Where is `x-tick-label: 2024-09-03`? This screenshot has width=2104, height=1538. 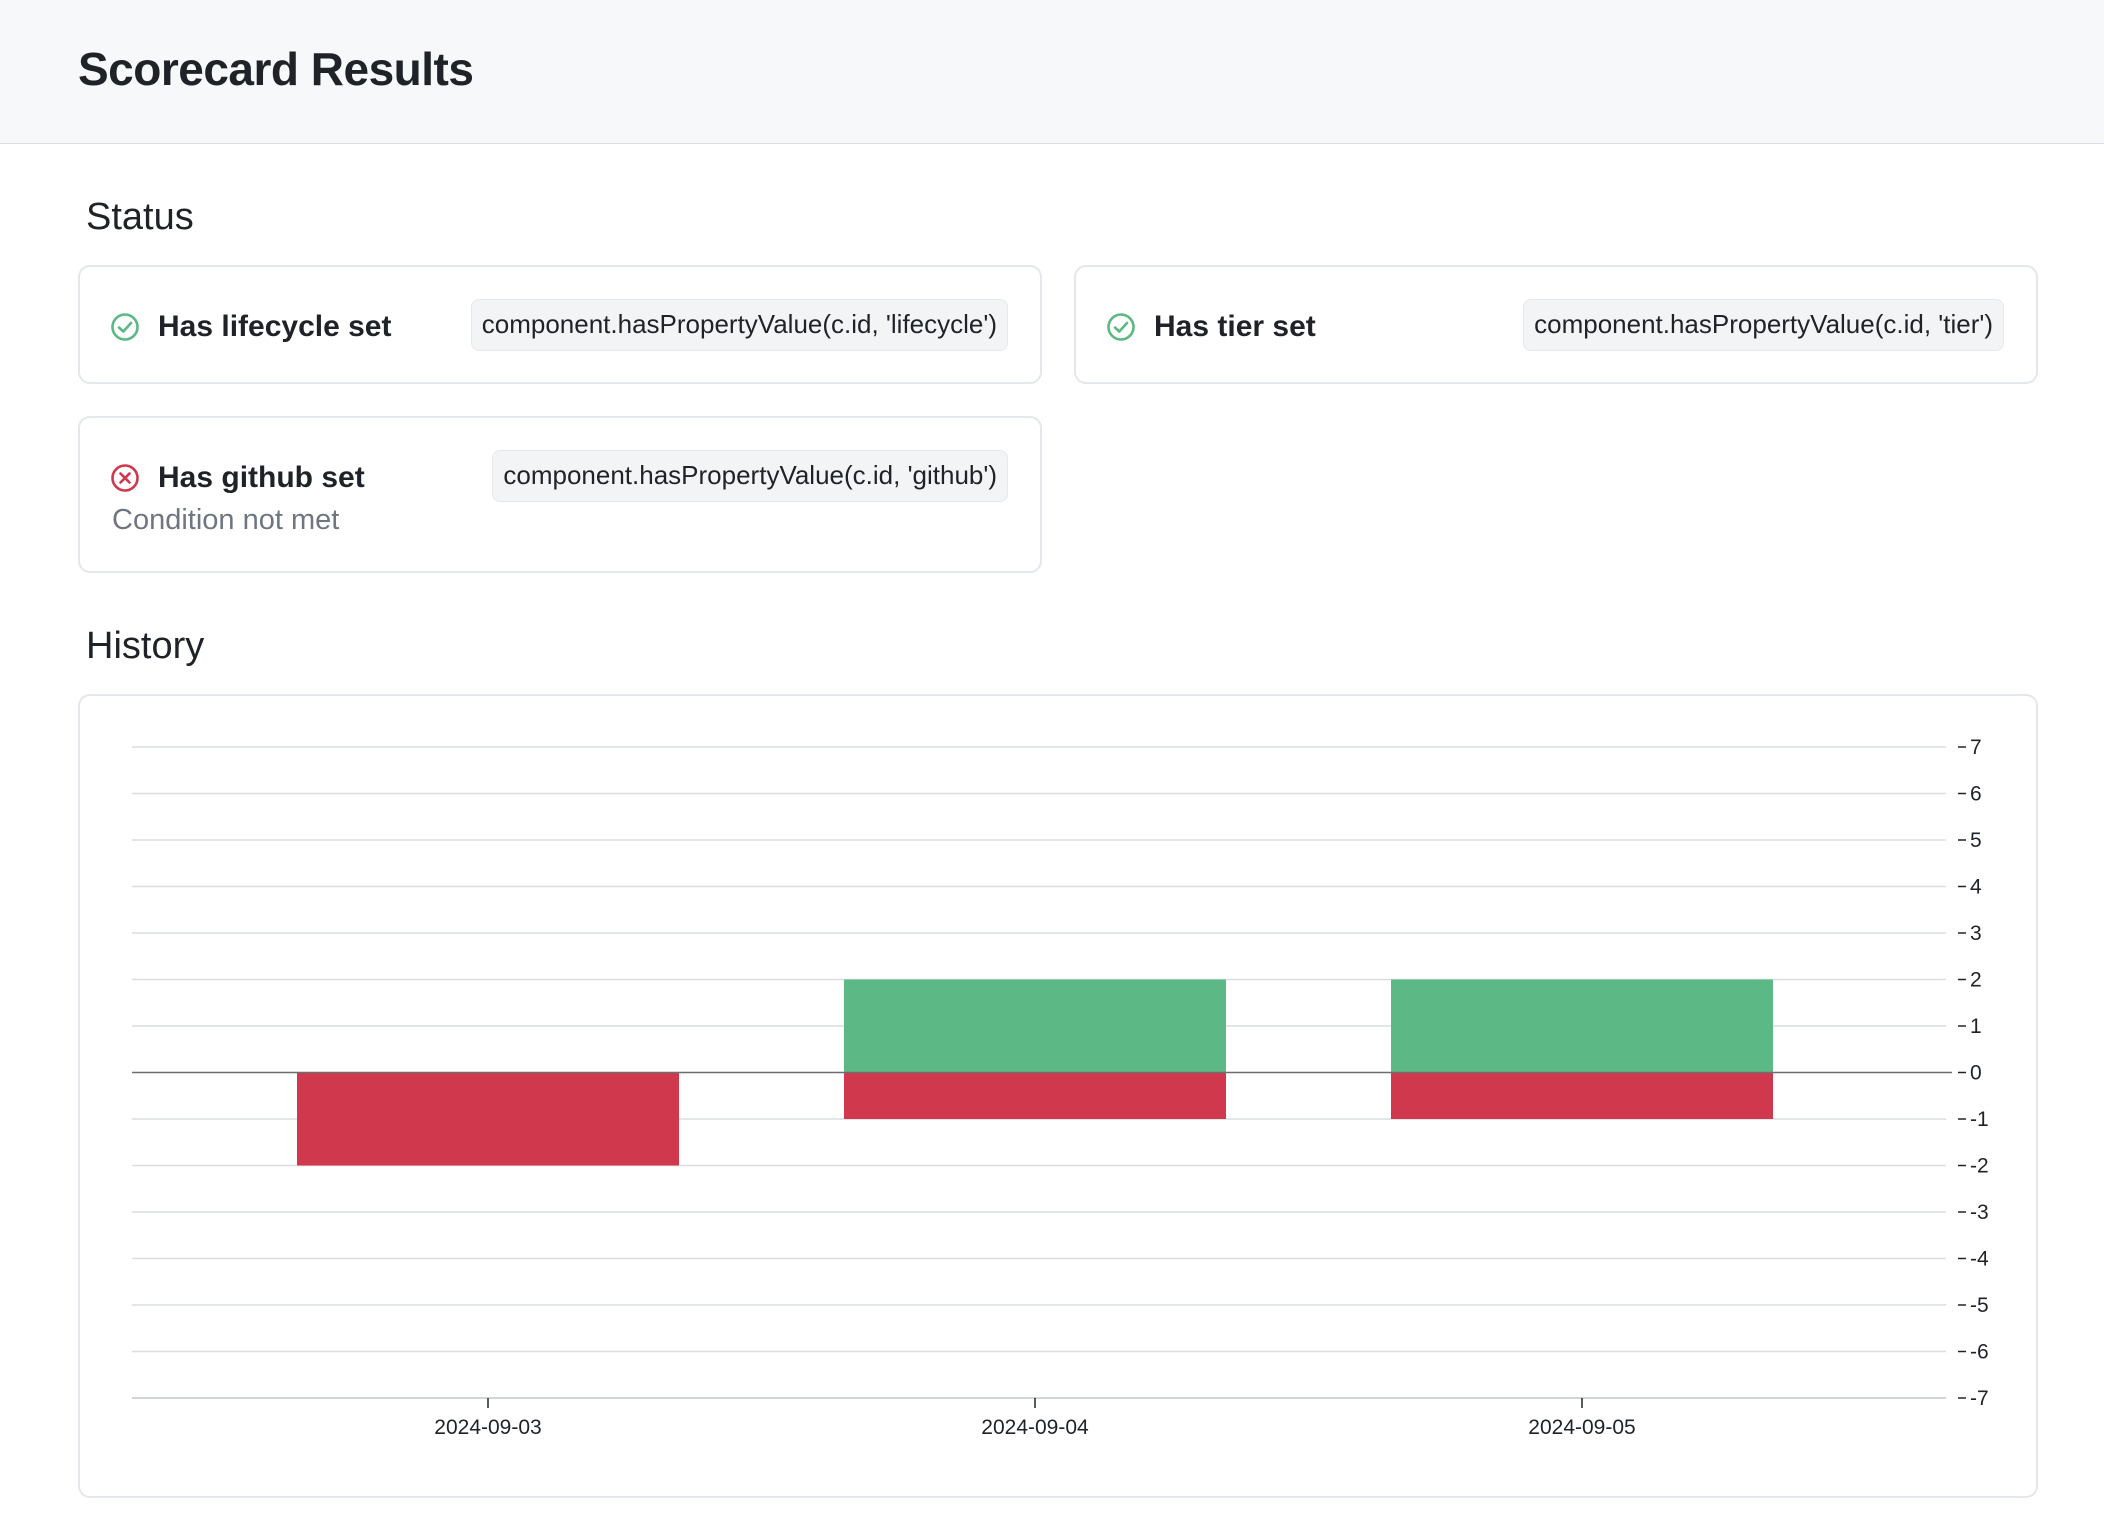 x-tick-label: 2024-09-03 is located at coordinates (487, 1427).